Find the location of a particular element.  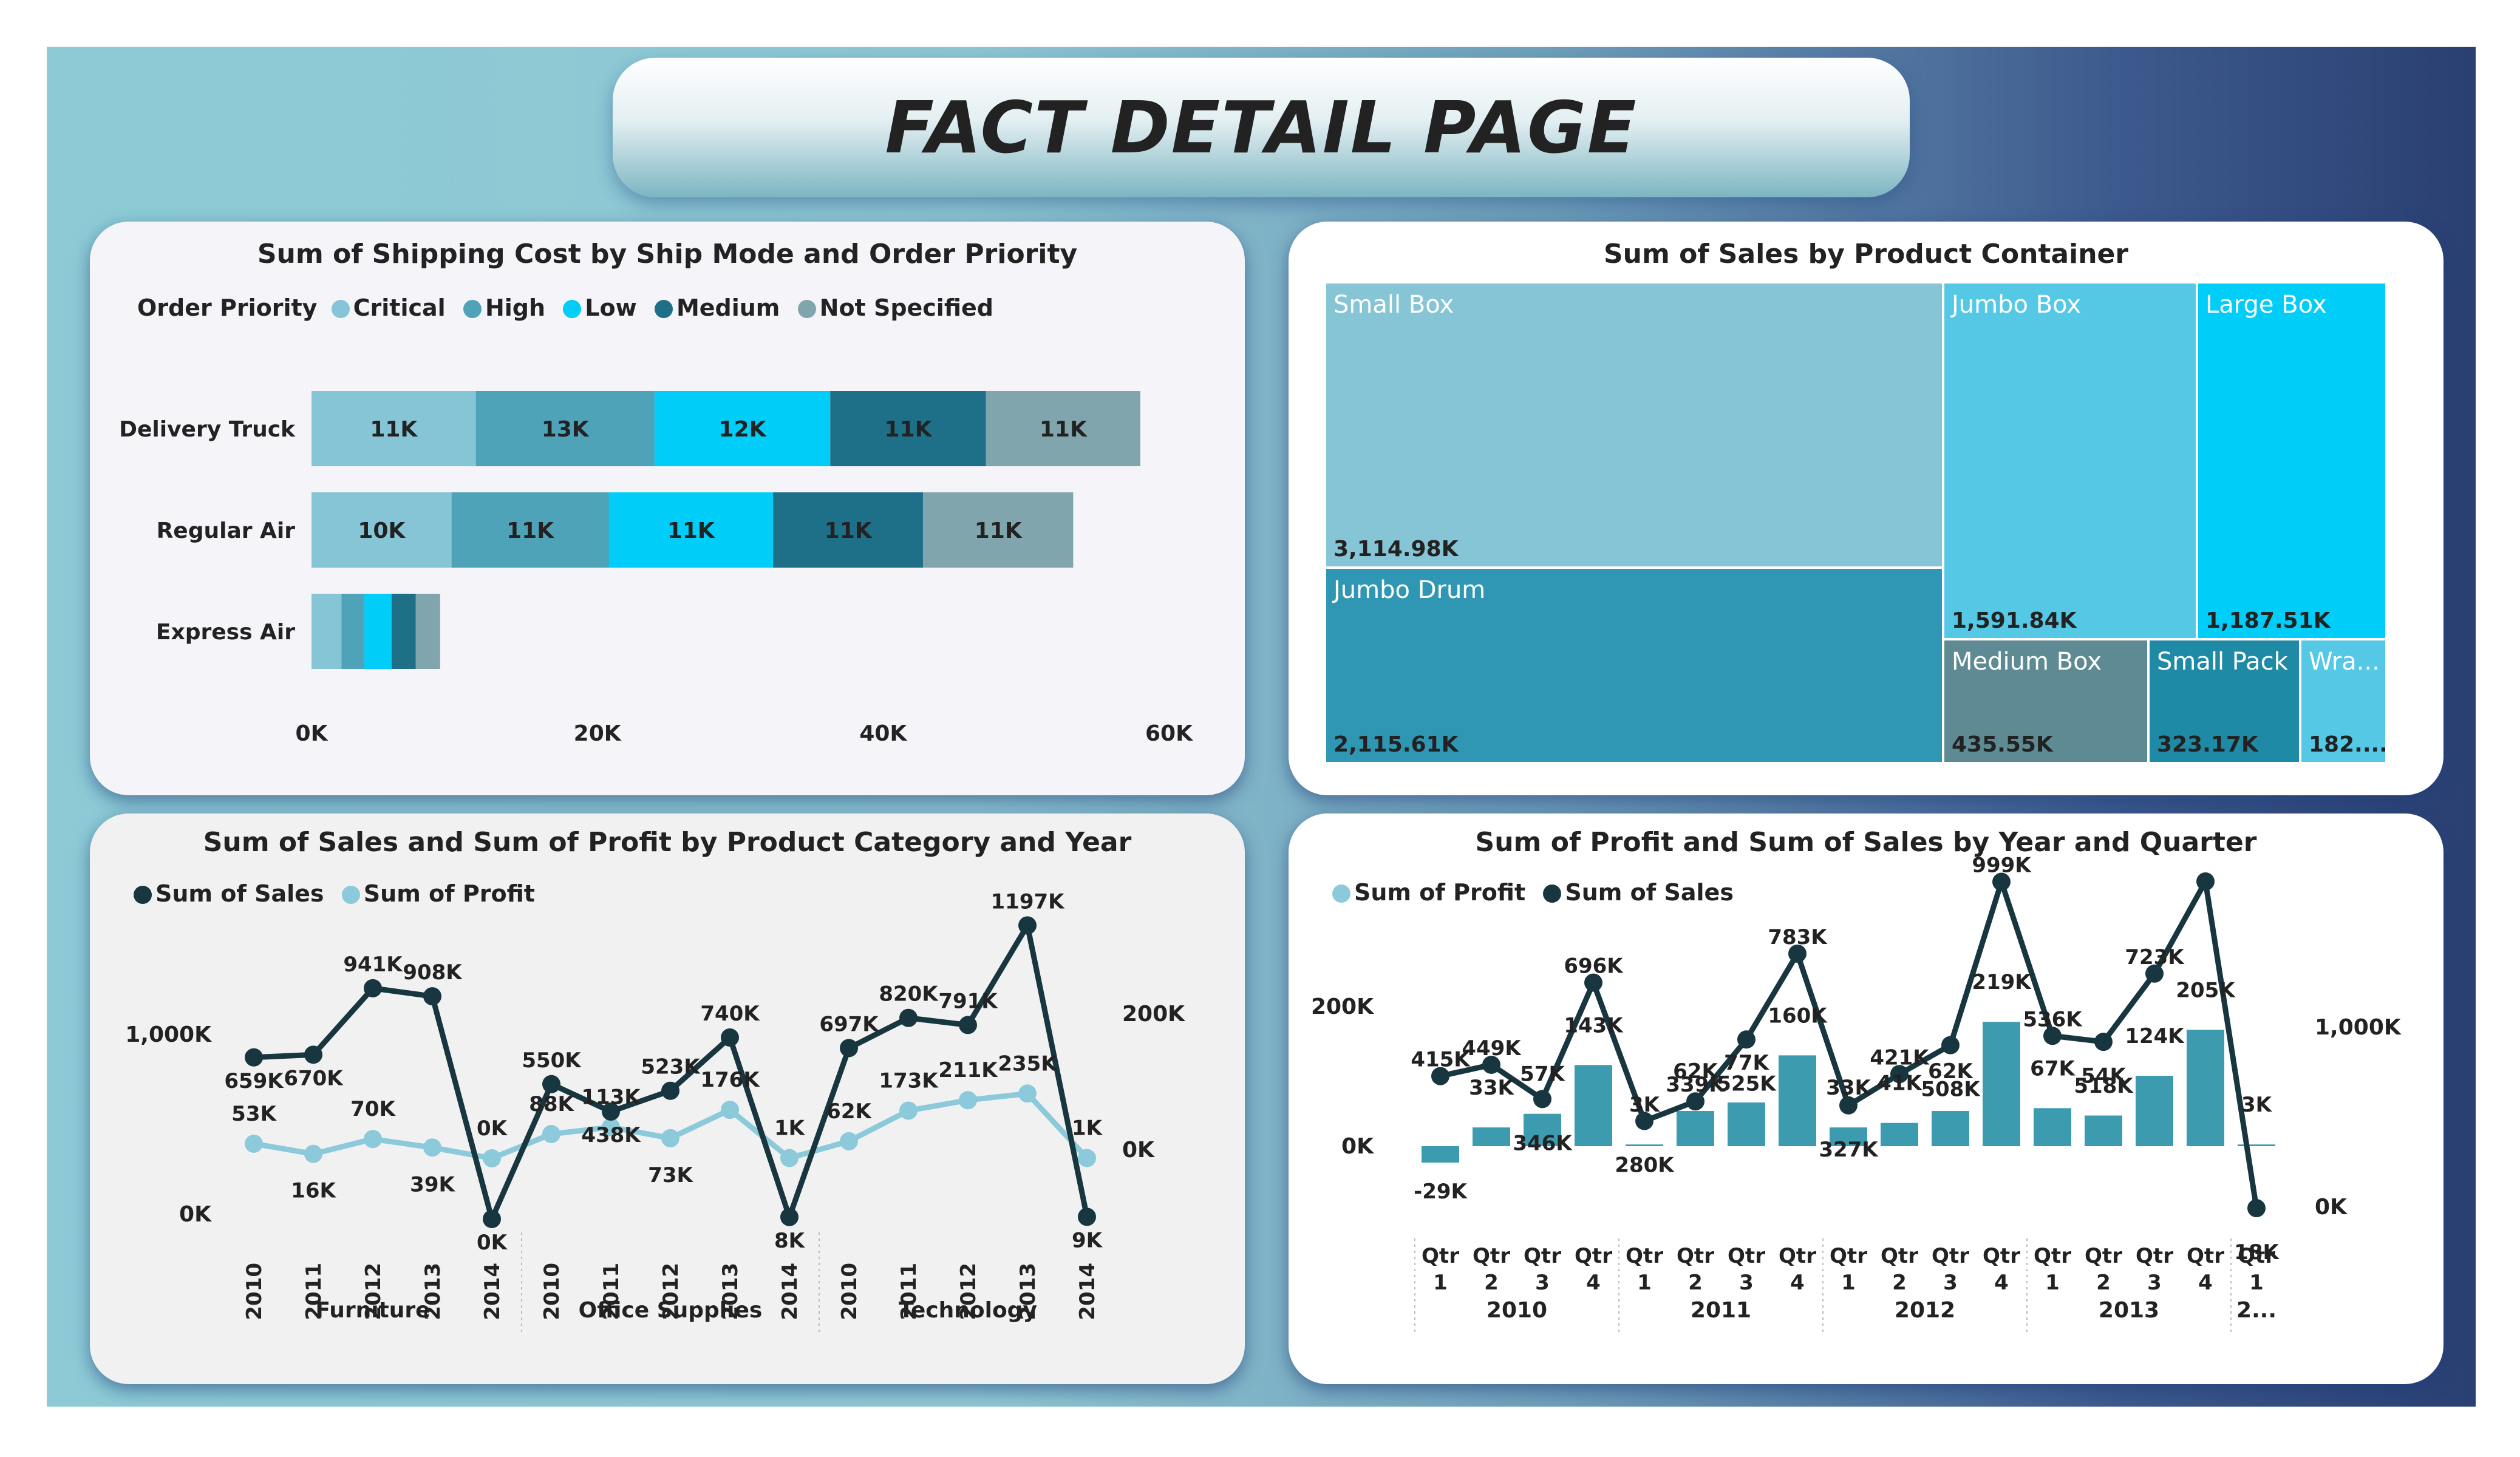

group-label: Technology is located at coordinates (968, 1310).